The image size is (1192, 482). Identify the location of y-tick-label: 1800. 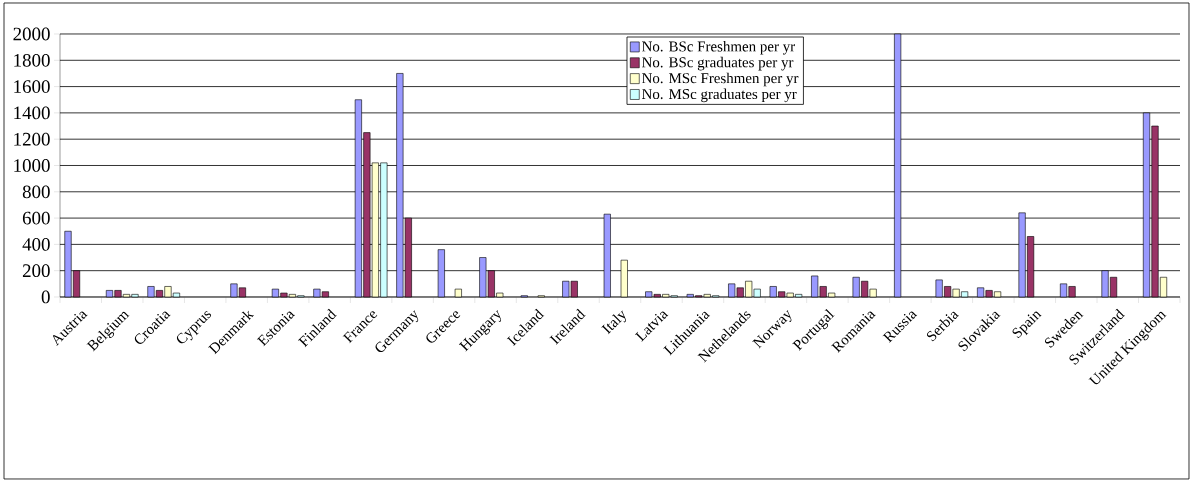
(32, 60).